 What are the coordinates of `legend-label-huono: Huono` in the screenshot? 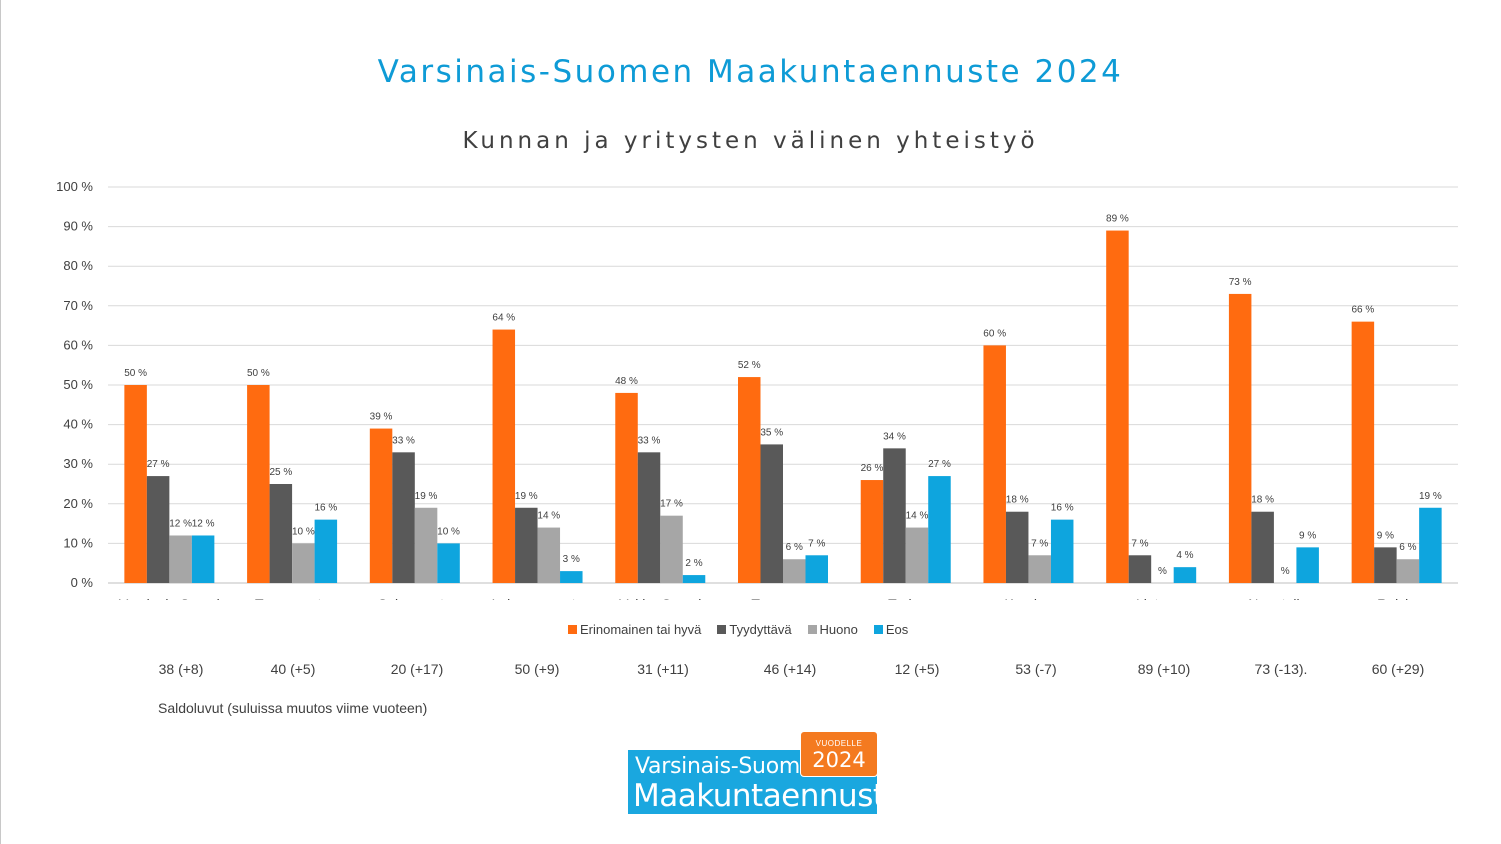 It's located at (838, 629).